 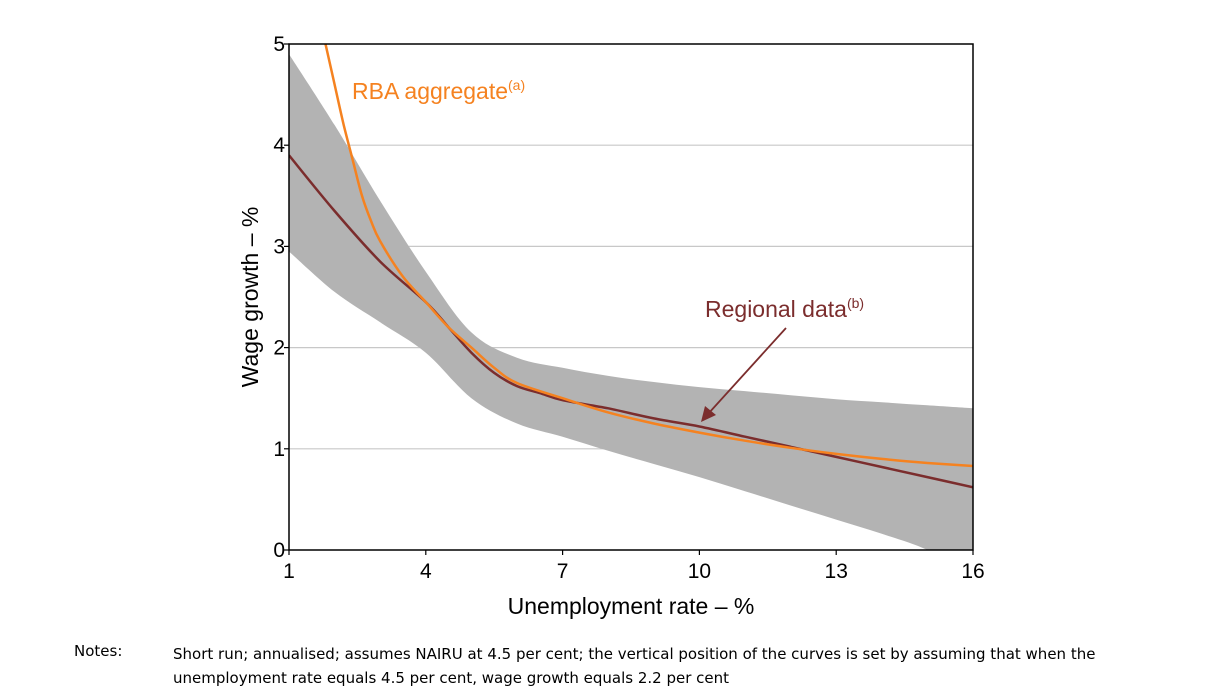 I want to click on regional-data-annotation: Regional data(b), so click(x=784, y=308).